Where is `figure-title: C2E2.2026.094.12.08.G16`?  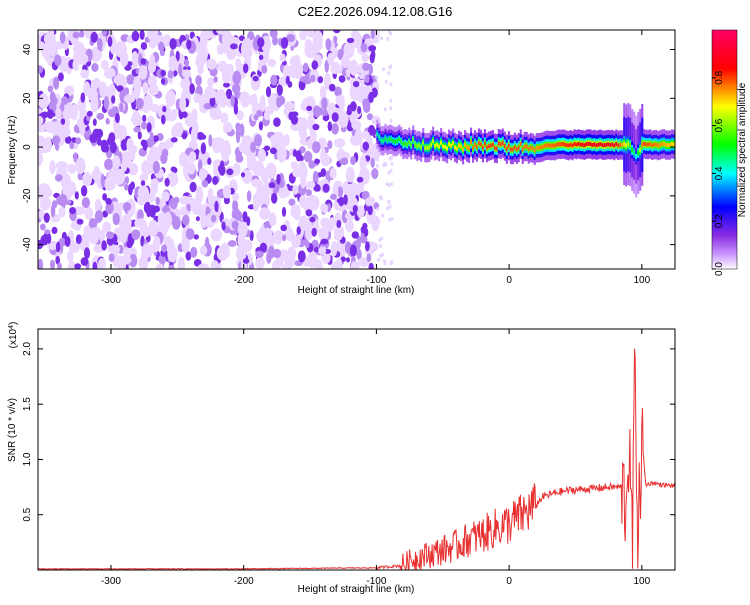 figure-title: C2E2.2026.094.12.08.G16 is located at coordinates (375, 11).